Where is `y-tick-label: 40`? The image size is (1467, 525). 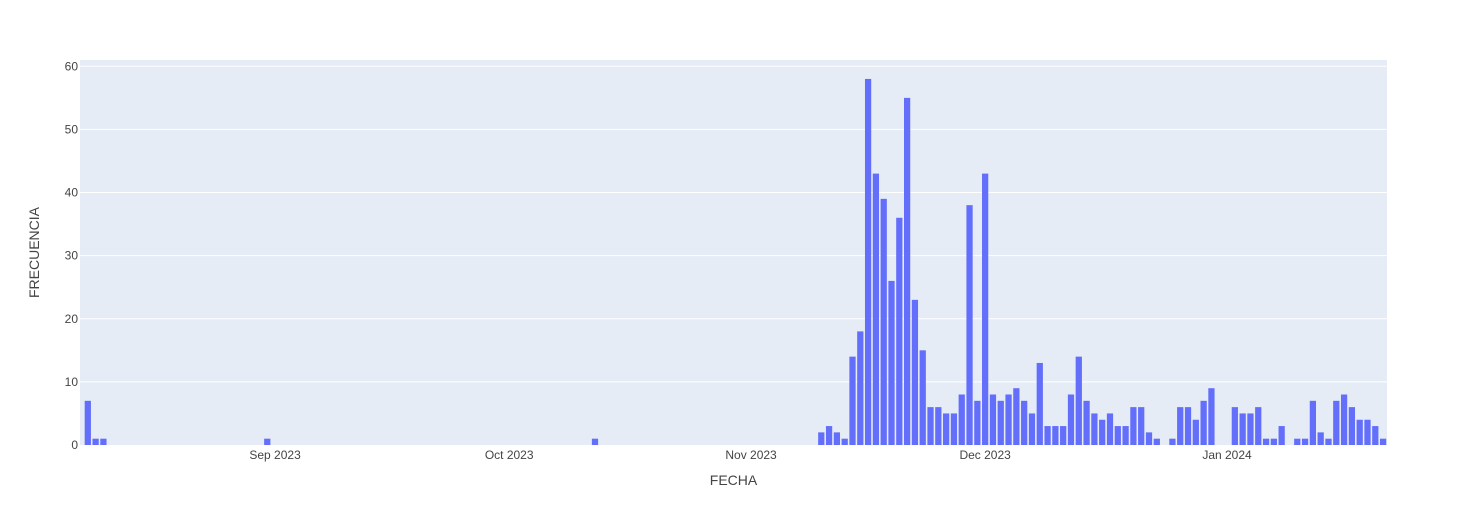
y-tick-label: 40 is located at coordinates (72, 193).